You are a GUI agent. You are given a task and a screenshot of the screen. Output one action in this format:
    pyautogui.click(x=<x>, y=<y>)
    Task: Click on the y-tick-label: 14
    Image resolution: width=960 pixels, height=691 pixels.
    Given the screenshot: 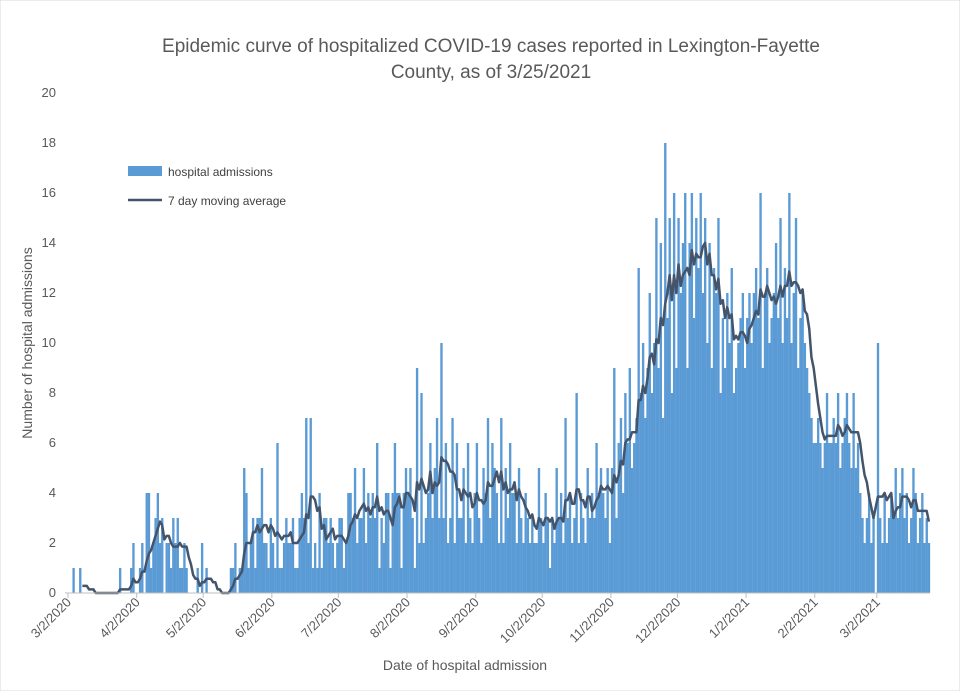 What is the action you would take?
    pyautogui.click(x=49, y=242)
    